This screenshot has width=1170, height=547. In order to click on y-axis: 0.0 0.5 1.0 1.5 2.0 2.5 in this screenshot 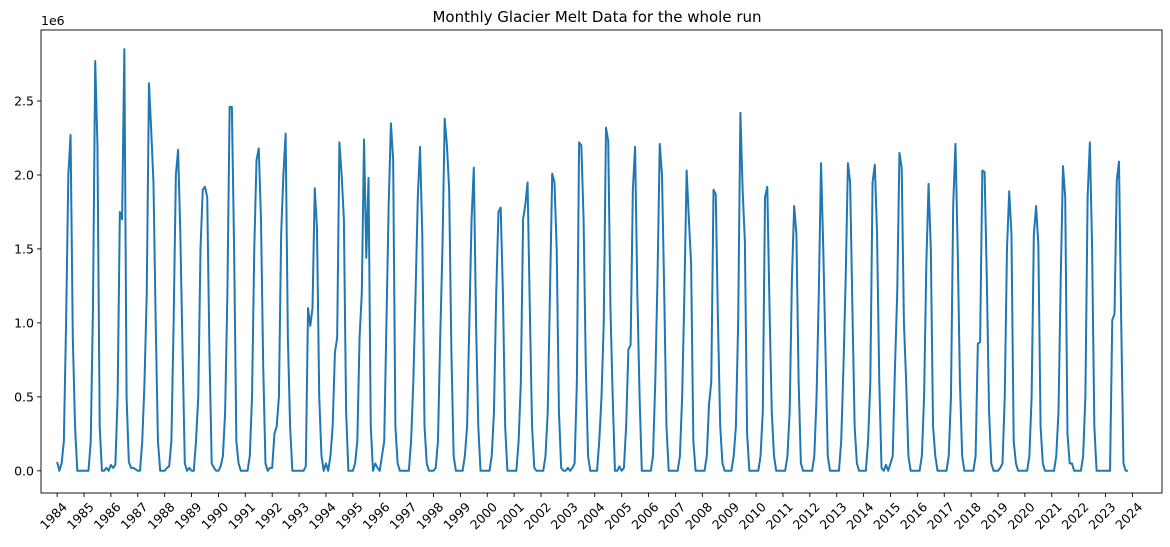, I will do `click(27, 286)`.